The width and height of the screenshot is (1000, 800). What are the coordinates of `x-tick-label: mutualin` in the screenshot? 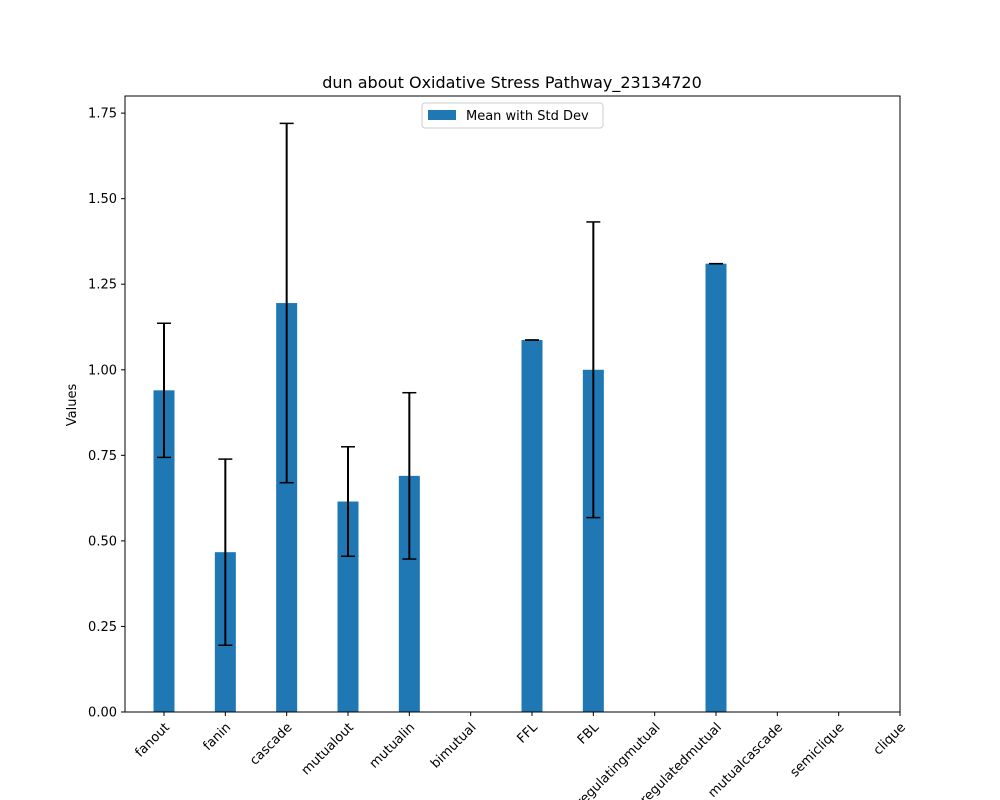 It's located at (392, 745).